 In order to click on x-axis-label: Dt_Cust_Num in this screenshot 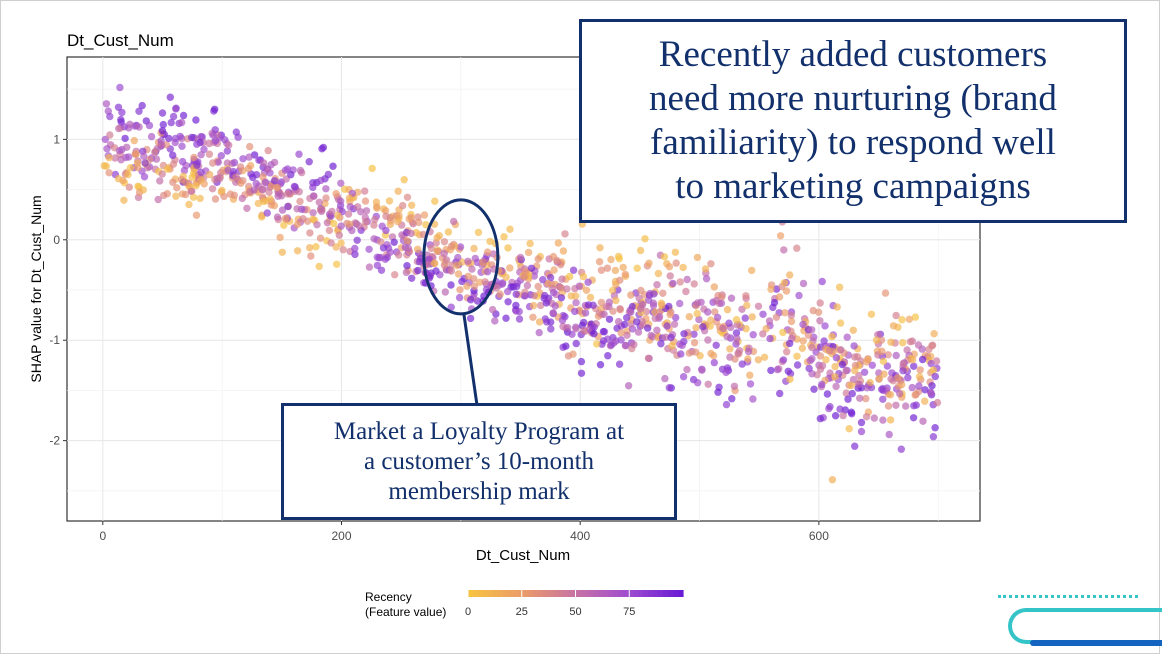, I will do `click(523, 555)`.